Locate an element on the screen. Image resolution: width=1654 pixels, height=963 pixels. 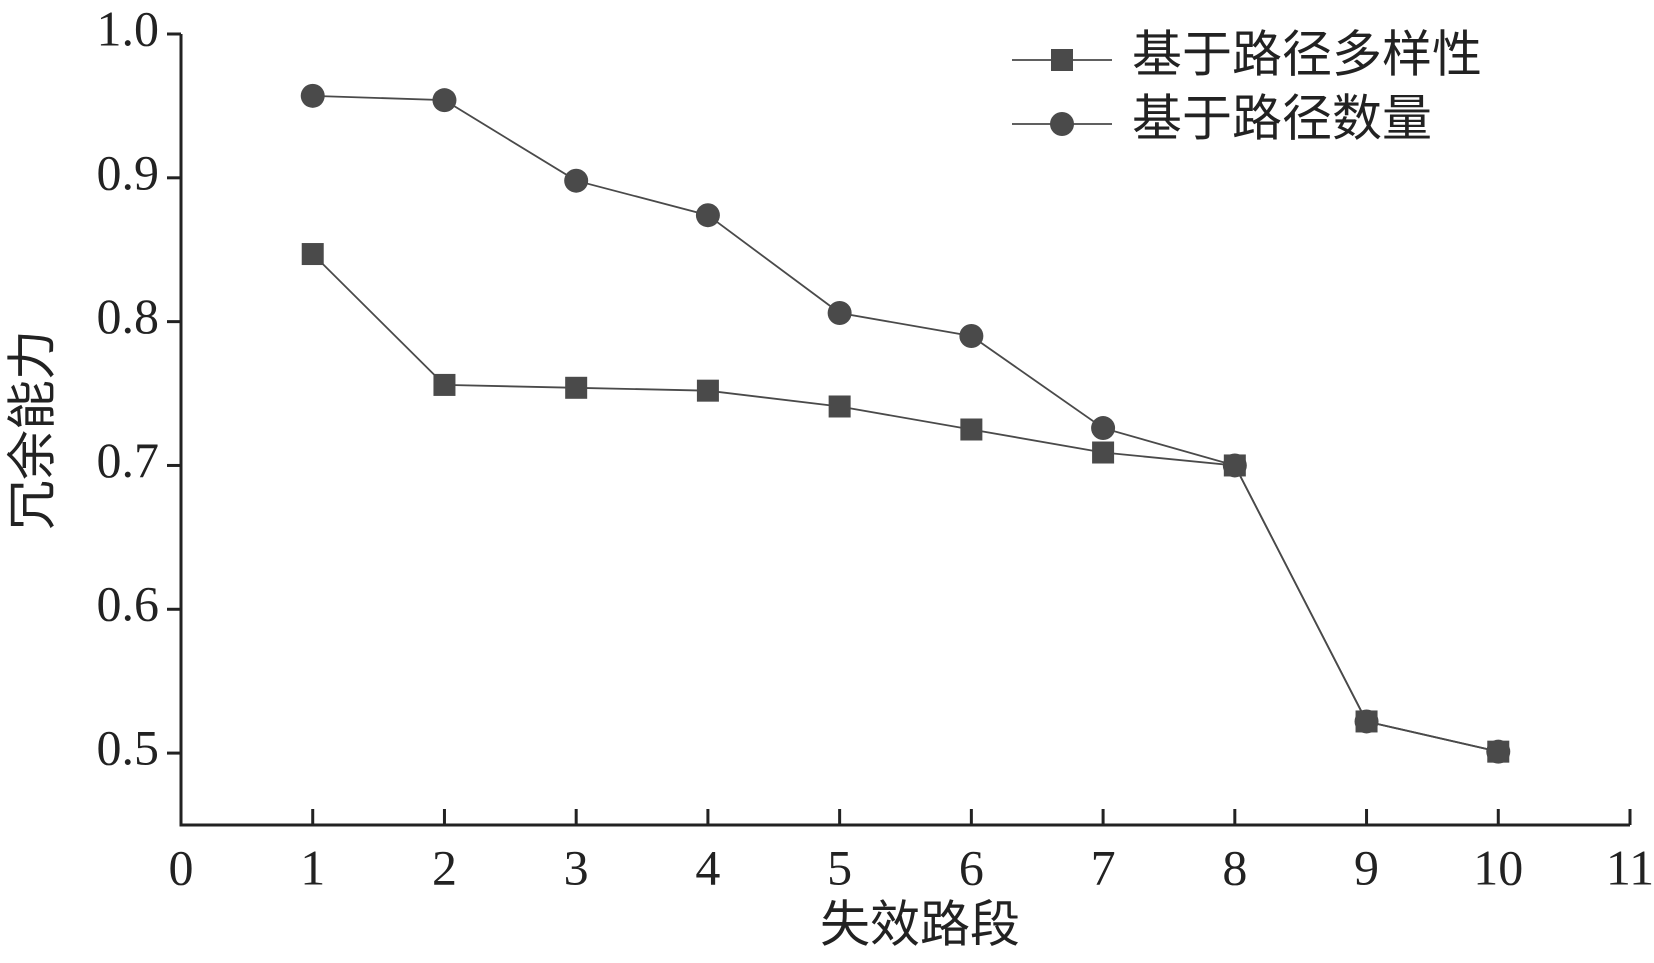
x-tick-label: 1 is located at coordinates (312, 867).